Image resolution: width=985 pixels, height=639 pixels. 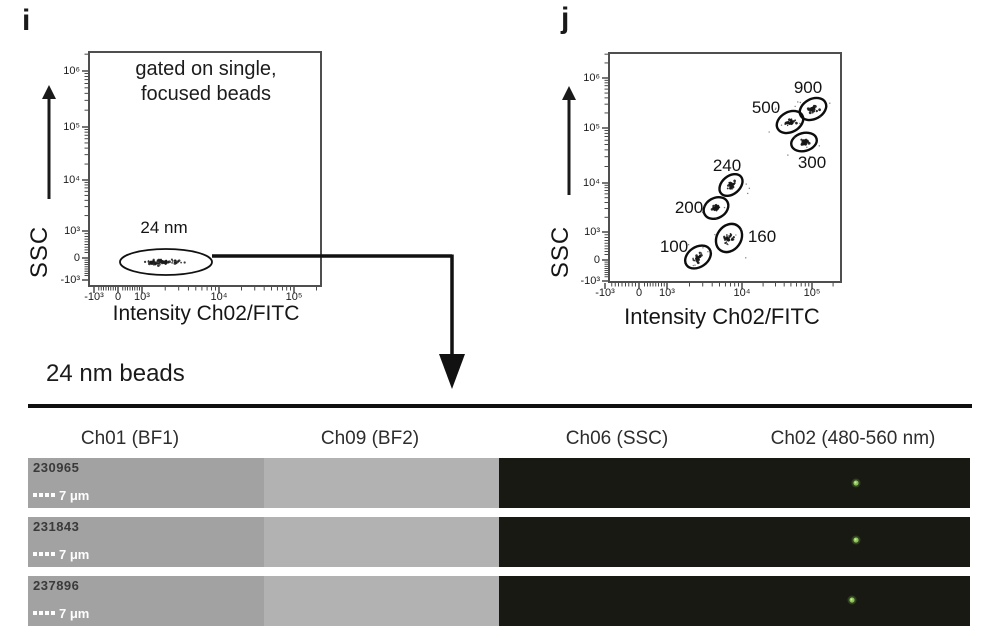 I want to click on plot-j-x-tick-label: 10⁴, so click(x=742, y=293).